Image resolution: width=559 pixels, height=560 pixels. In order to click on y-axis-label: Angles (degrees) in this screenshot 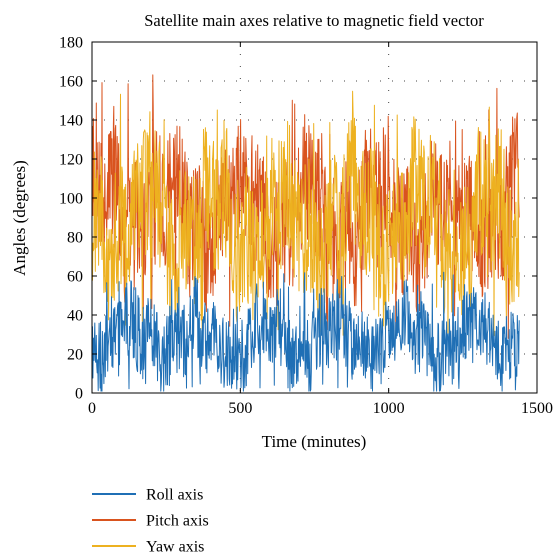, I will do `click(19, 218)`.